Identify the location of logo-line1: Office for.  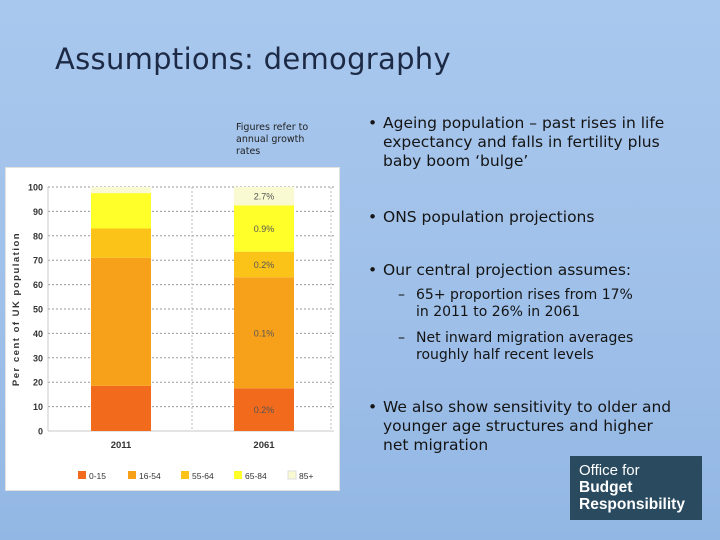
(609, 470).